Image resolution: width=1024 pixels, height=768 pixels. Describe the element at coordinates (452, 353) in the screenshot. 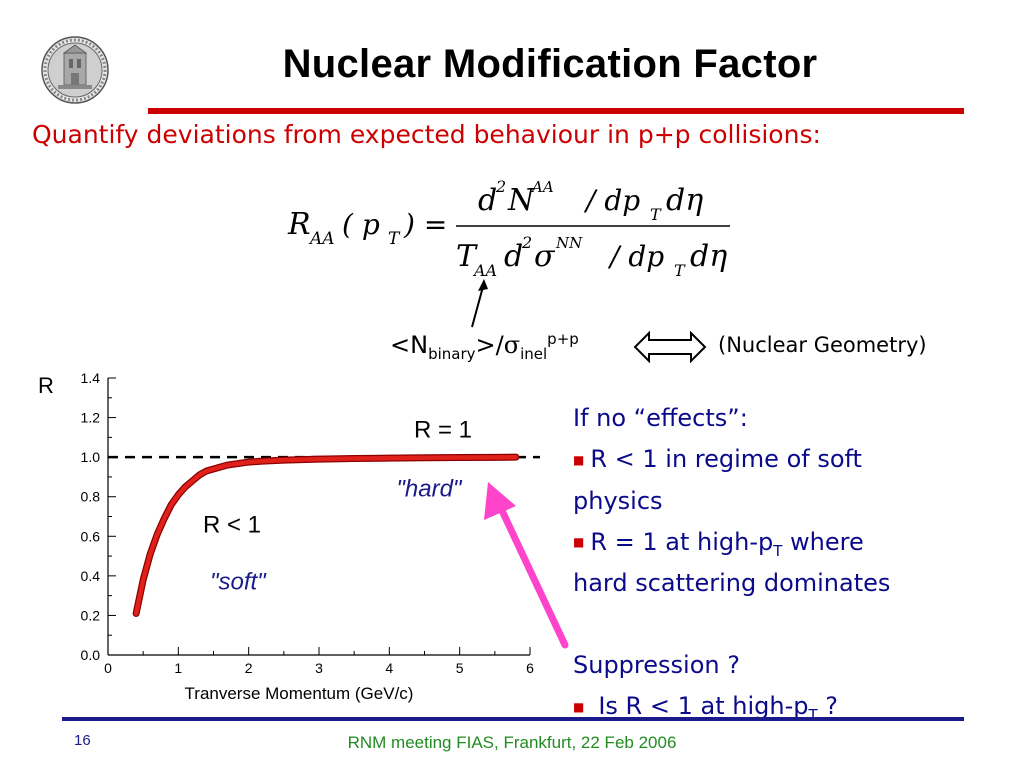

I see `geom-binary: binary` at that location.